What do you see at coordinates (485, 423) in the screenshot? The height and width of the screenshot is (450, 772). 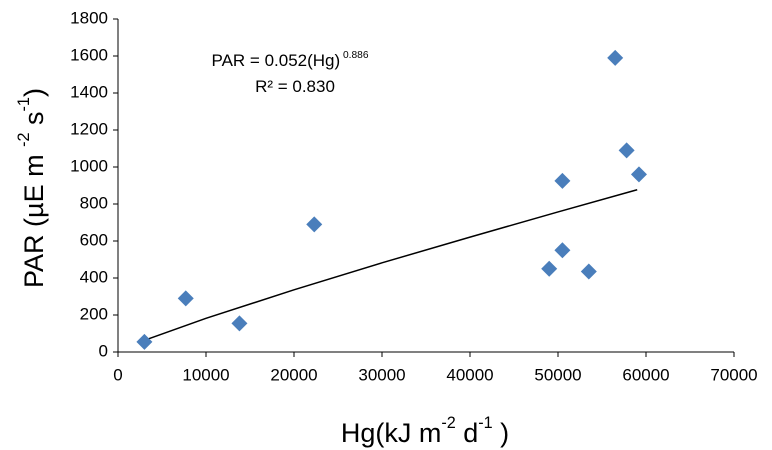 I see `x-axis-label-part: -1` at bounding box center [485, 423].